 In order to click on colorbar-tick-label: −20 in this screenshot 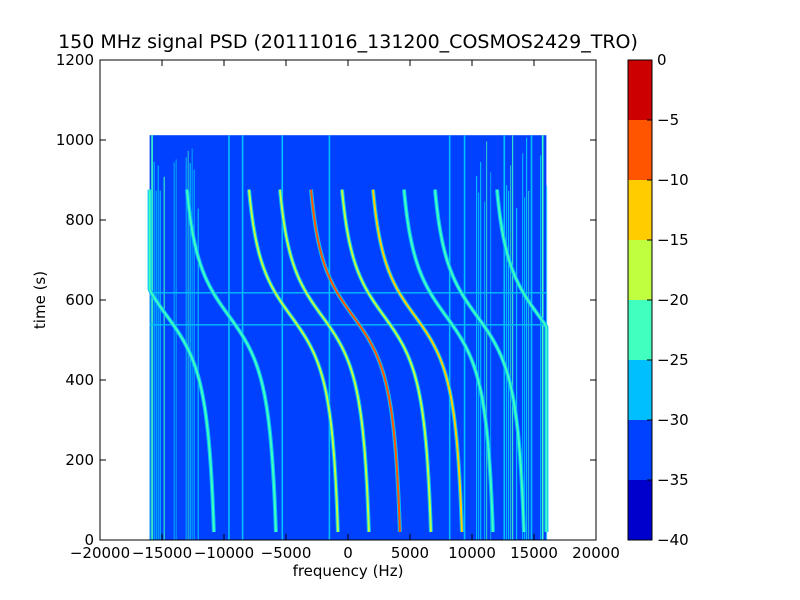, I will do `click(673, 300)`.